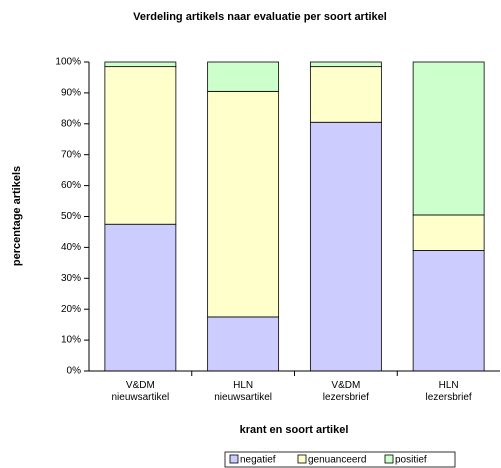 The width and height of the screenshot is (501, 468). Describe the element at coordinates (411, 460) in the screenshot. I see `legend-label: positief` at that location.